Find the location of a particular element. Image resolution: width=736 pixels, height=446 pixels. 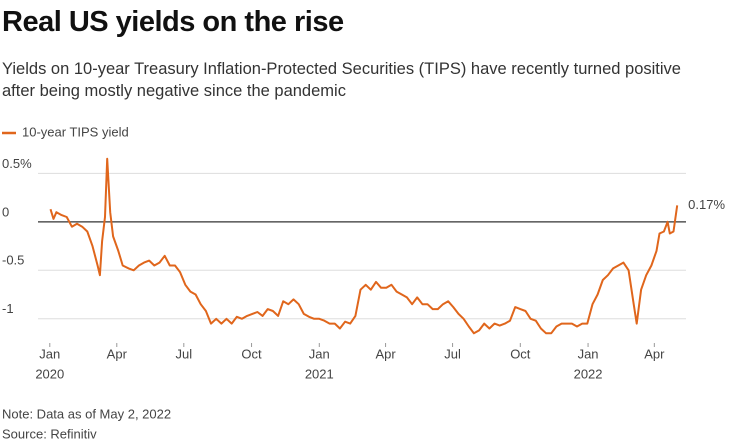

legend-label: 10-year TIPS yield is located at coordinates (75, 131).